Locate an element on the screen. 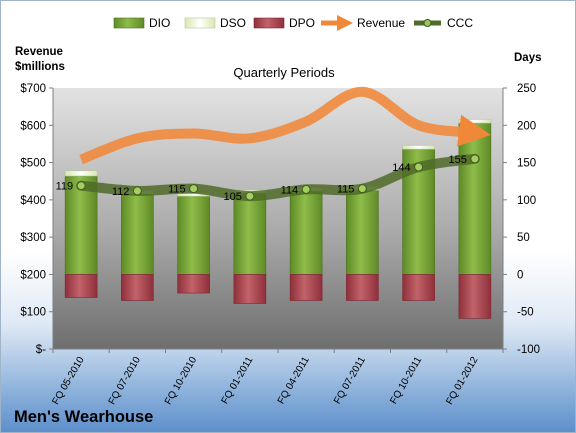 This screenshot has width=576, height=433. legend-label-dio: DIO is located at coordinates (159, 23).